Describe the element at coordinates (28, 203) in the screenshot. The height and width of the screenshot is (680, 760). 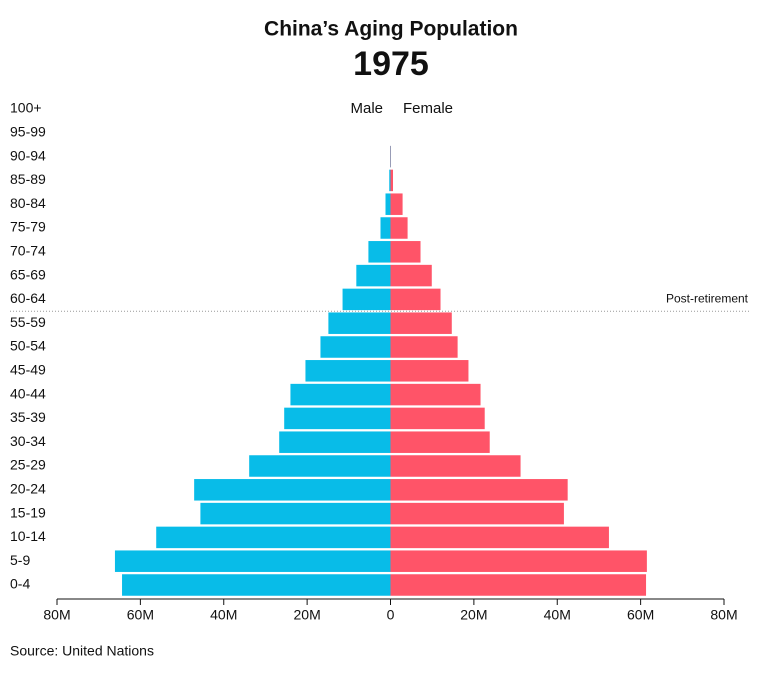
I see `y-tick-label: 80-84` at that location.